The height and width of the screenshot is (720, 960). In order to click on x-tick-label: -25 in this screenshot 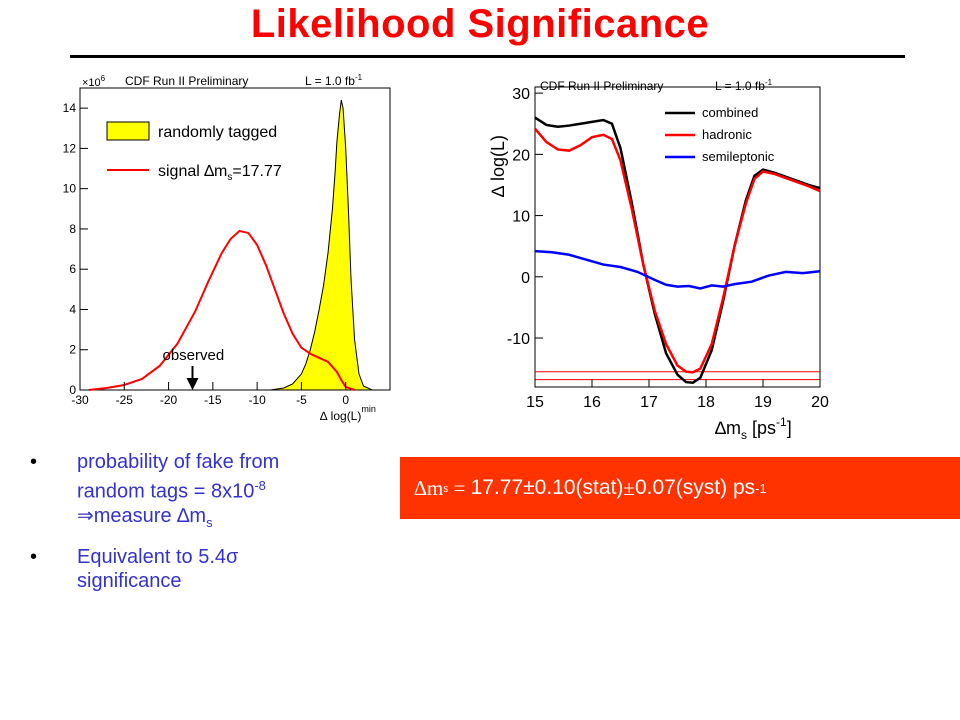, I will do `click(125, 400)`.